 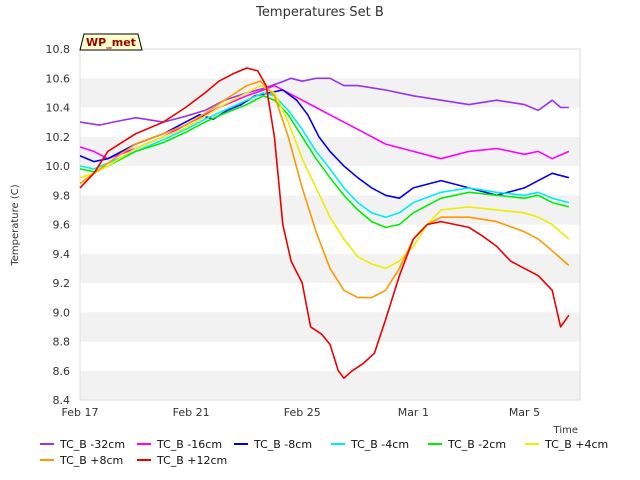 I want to click on x-tick-label: Feb 21, so click(x=191, y=412).